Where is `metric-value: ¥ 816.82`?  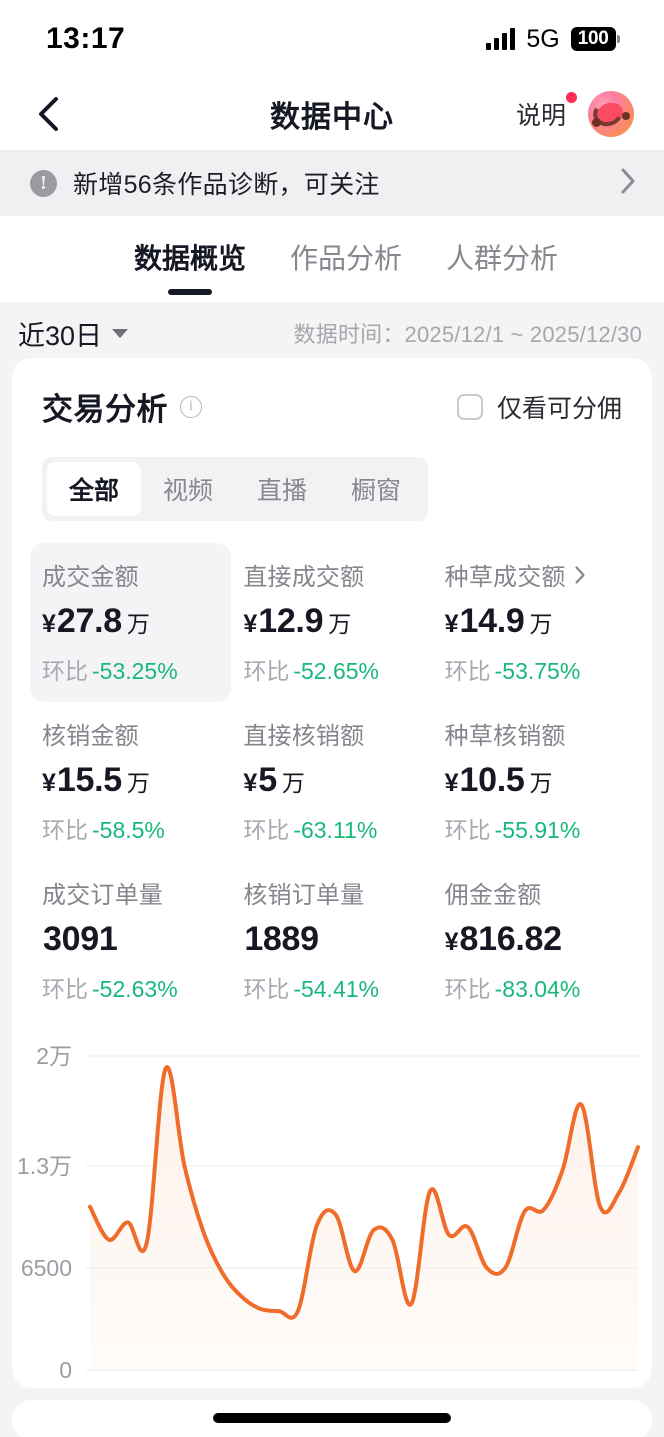
metric-value: ¥ 816.82 is located at coordinates (533, 939).